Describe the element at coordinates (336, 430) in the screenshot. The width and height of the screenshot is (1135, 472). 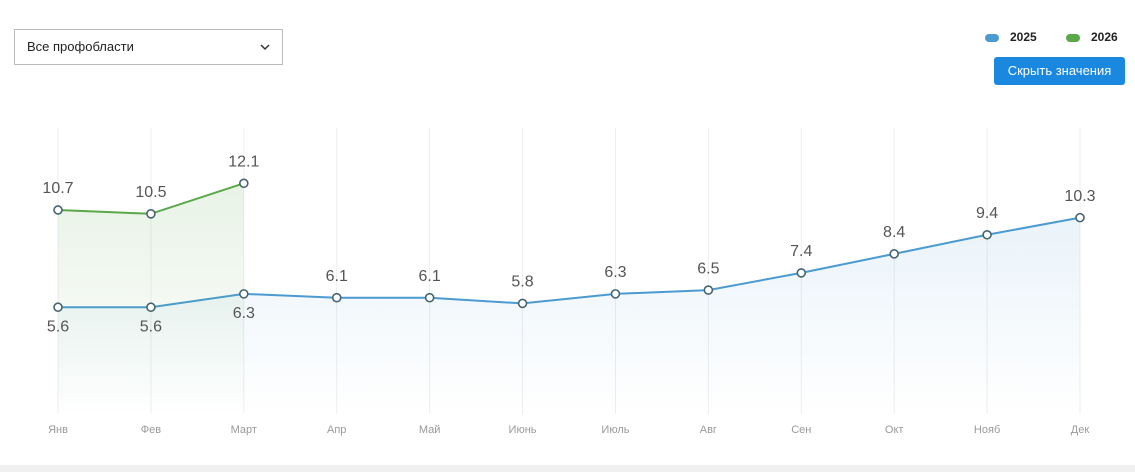
I see `x-tick-label: Апр` at that location.